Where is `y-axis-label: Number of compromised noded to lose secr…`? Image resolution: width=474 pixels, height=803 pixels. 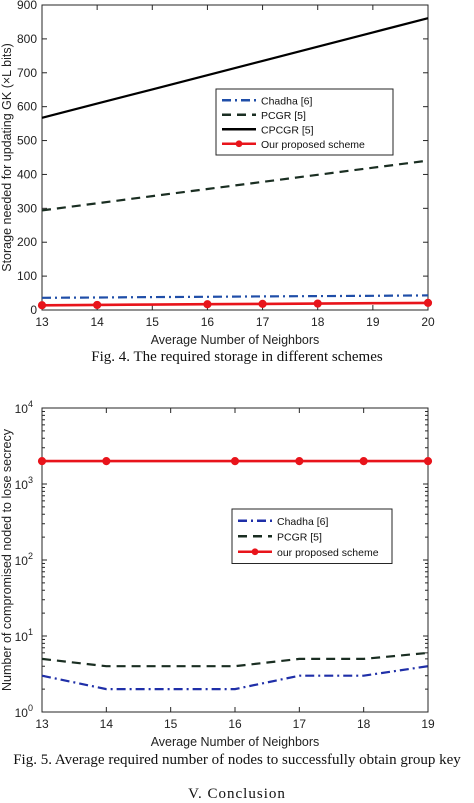 y-axis-label: Number of compromised noded to lose secr… is located at coordinates (7, 559).